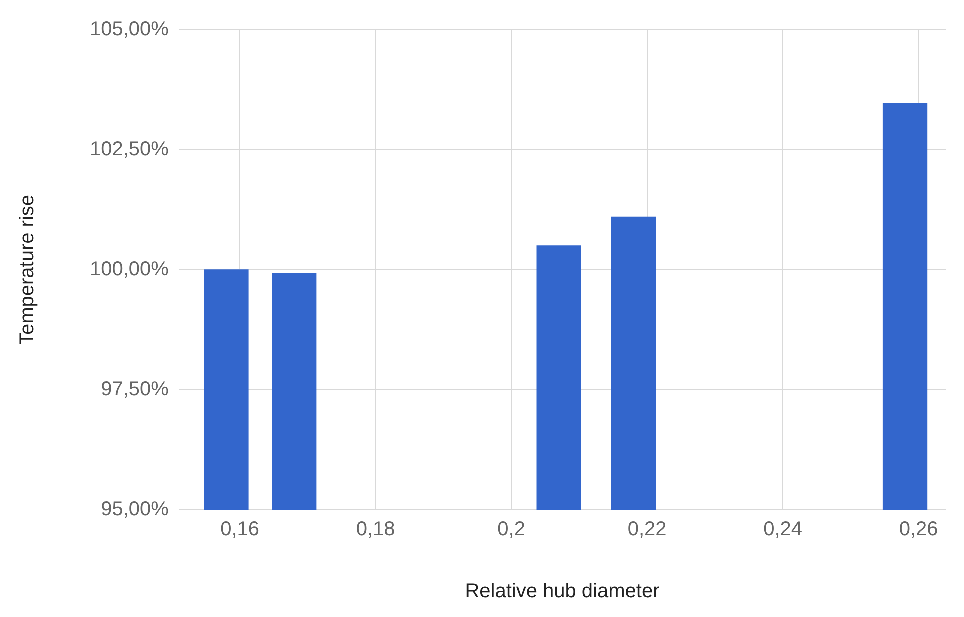 This screenshot has height=617, width=964. Describe the element at coordinates (376, 529) in the screenshot. I see `x-tick-label: 0,18` at that location.